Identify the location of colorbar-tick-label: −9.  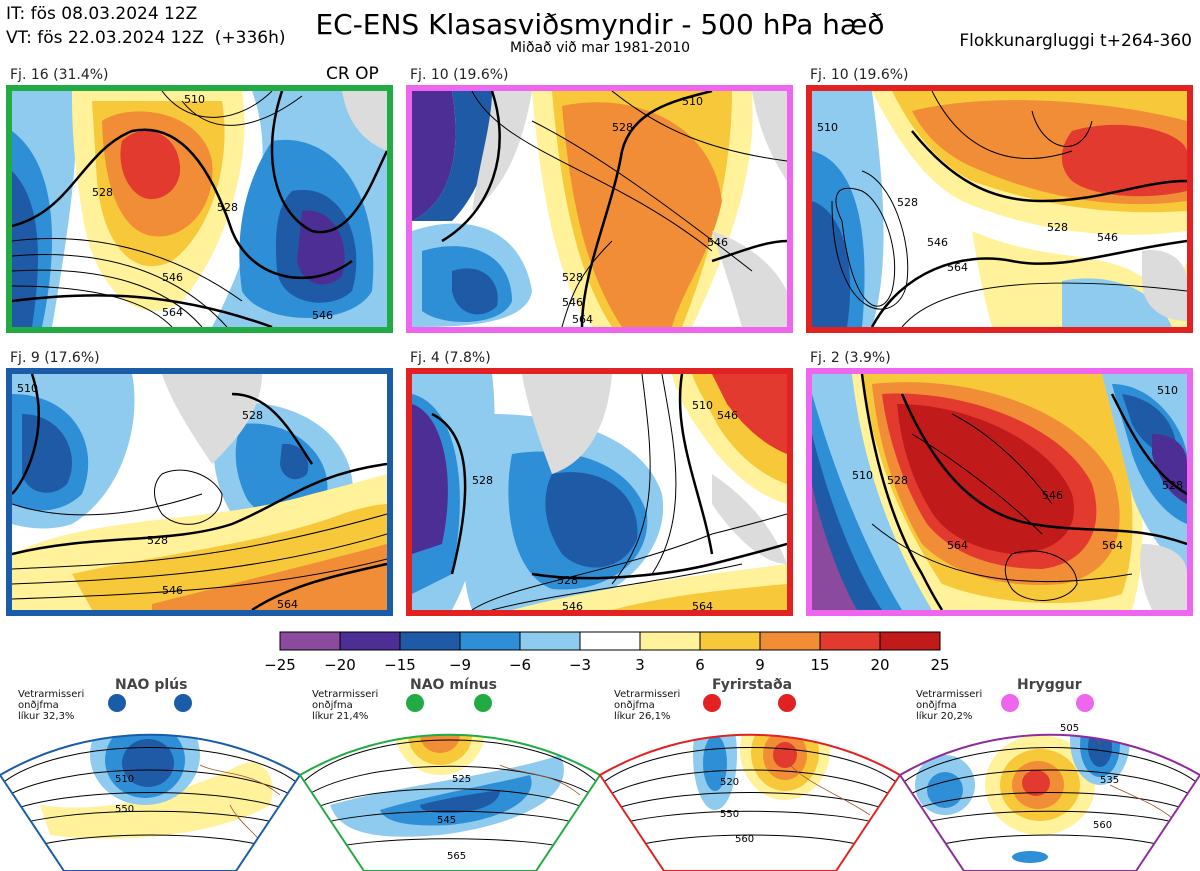
(460, 665).